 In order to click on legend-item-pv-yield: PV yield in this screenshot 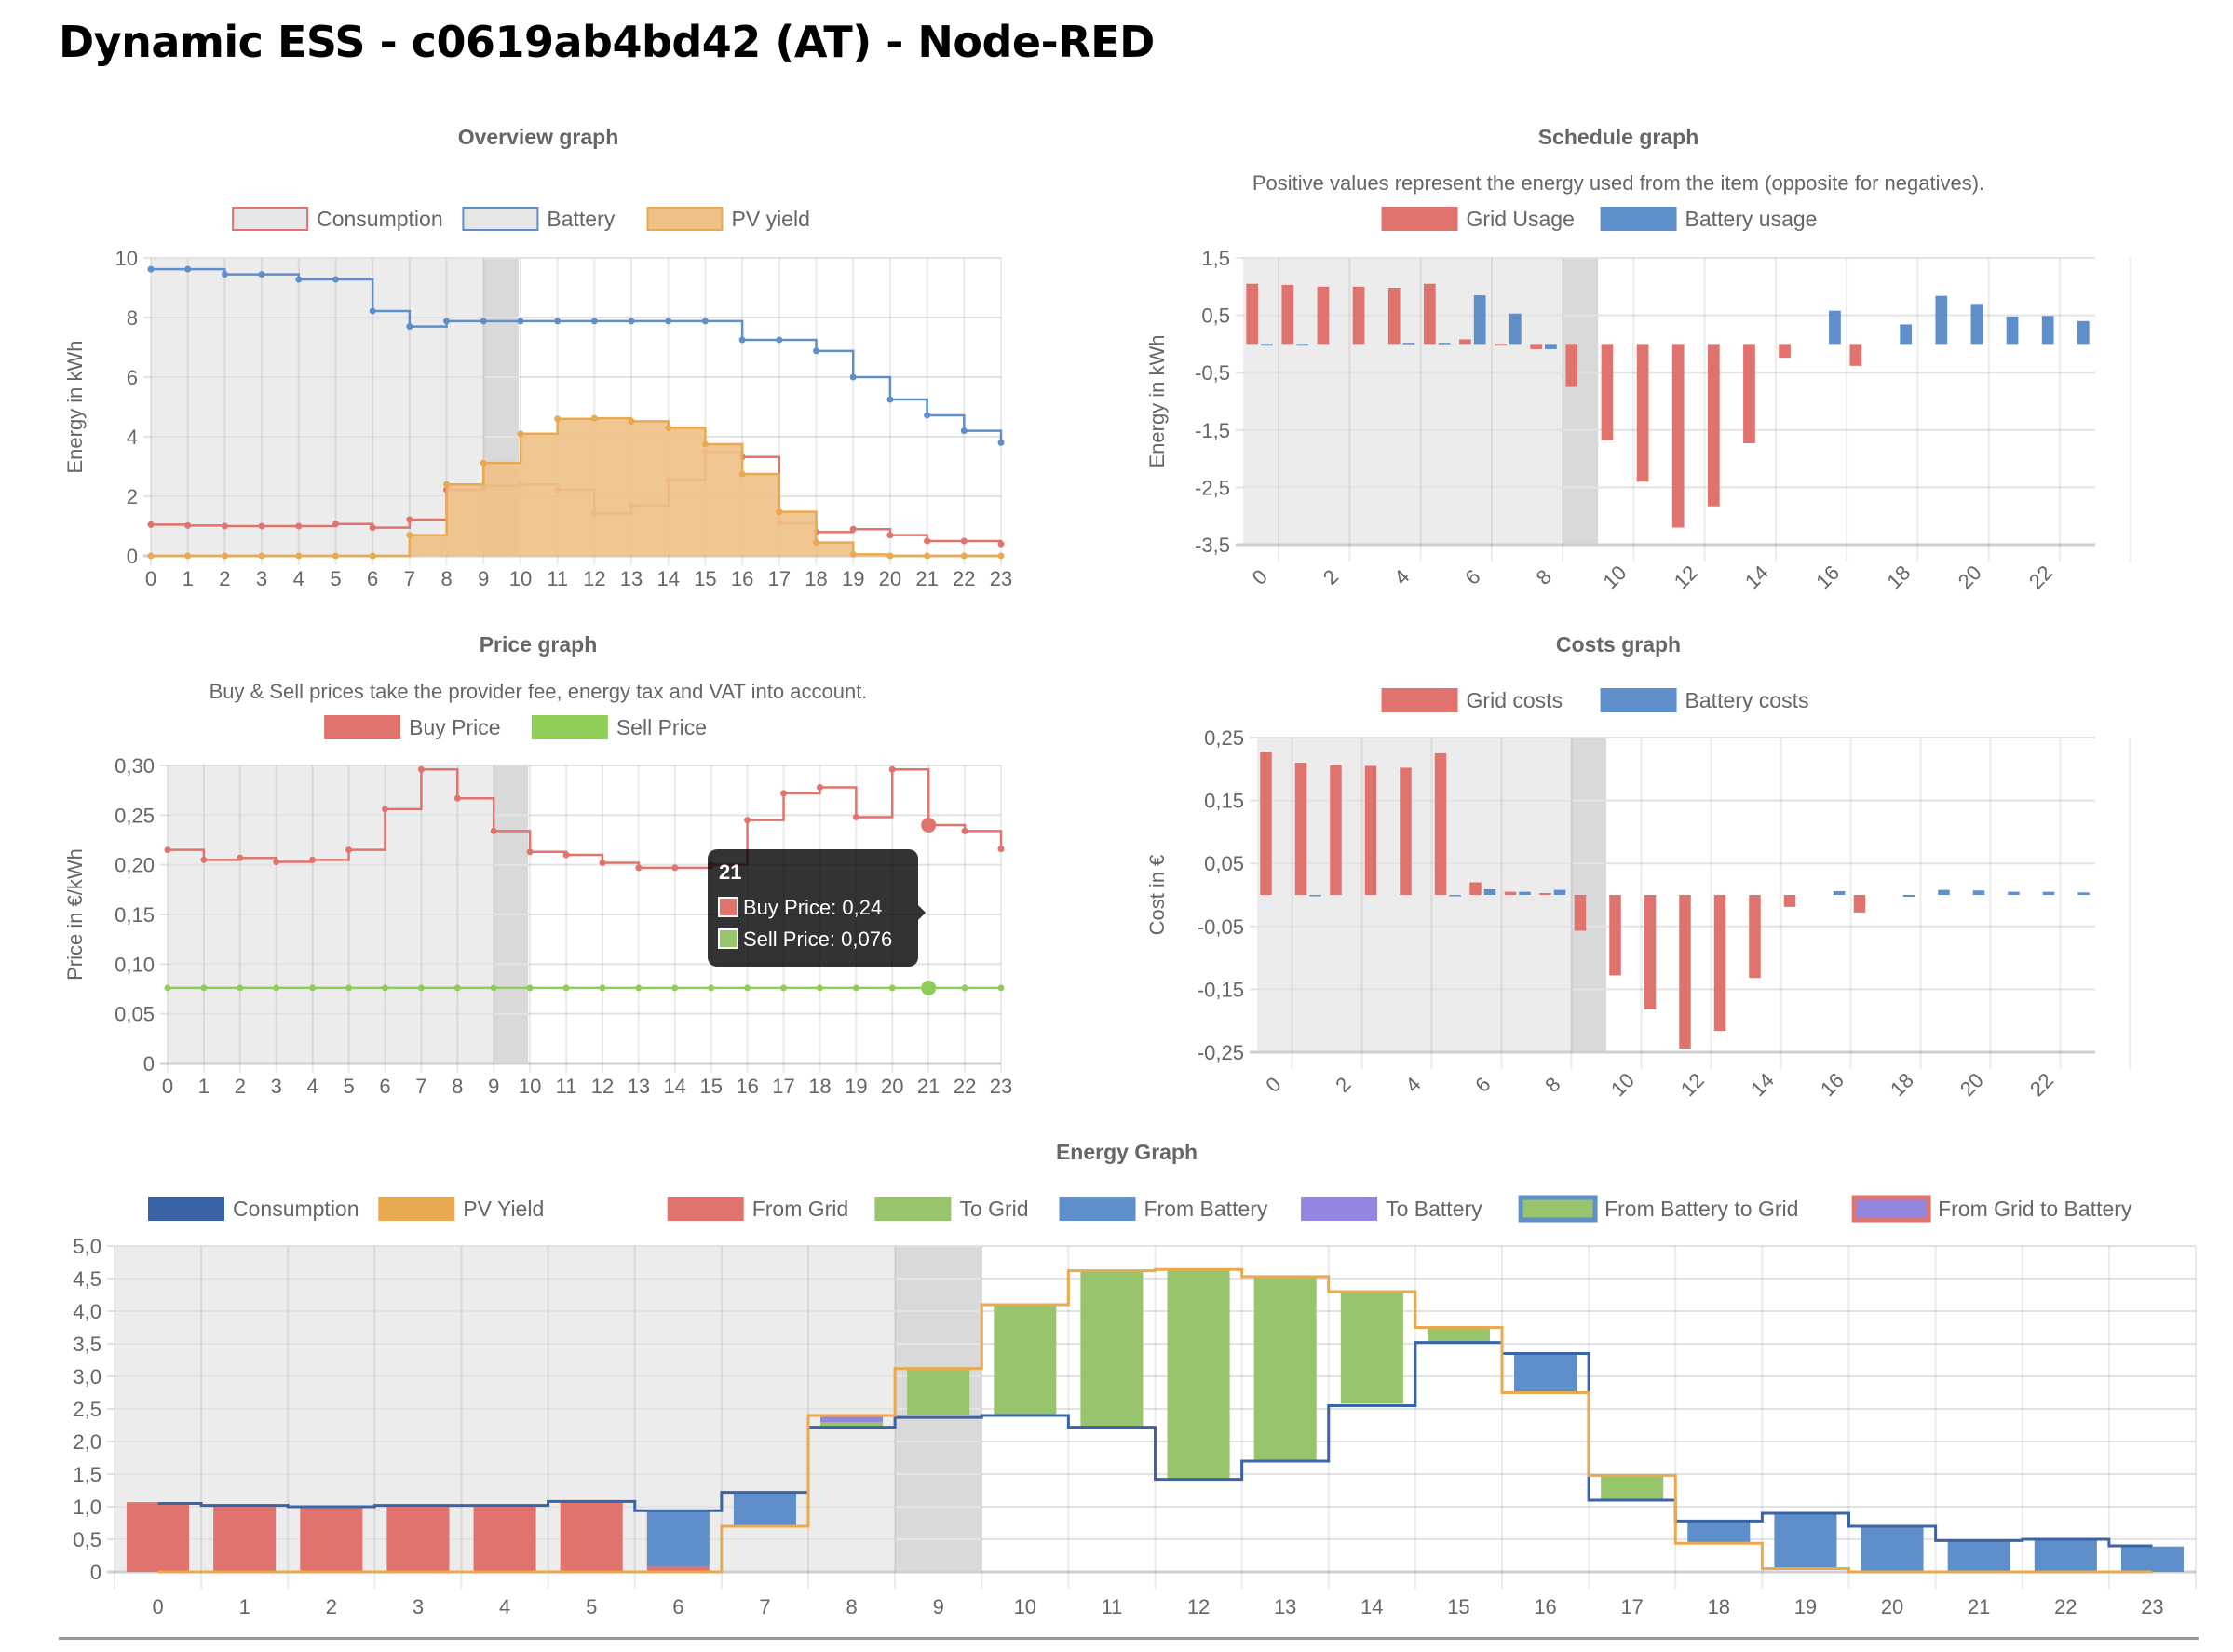, I will do `click(728, 219)`.